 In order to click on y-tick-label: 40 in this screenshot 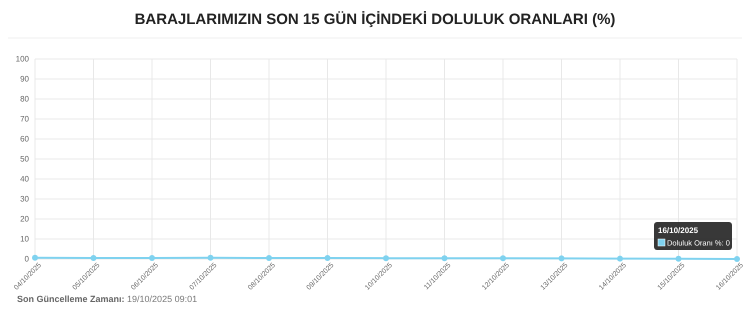, I will do `click(25, 179)`.